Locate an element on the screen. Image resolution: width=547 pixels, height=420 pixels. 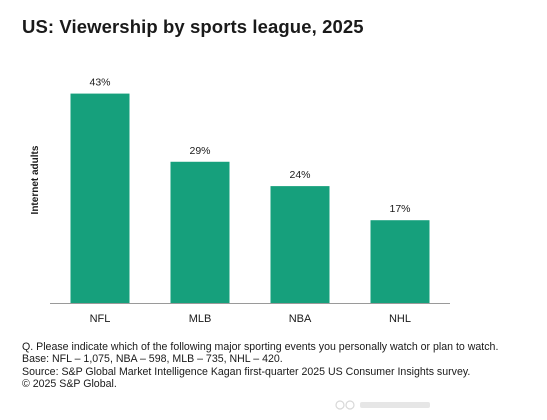
x-tick-label-nba: NBA is located at coordinates (300, 319).